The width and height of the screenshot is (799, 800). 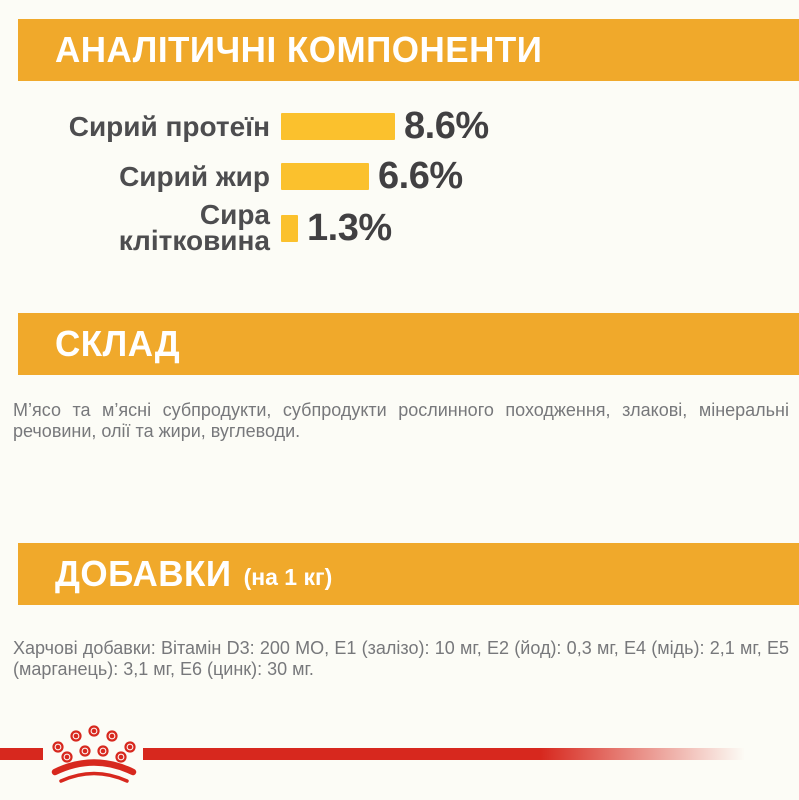 I want to click on additives-banner: ДОБАВКИ (на 1 кг), so click(x=408, y=574).